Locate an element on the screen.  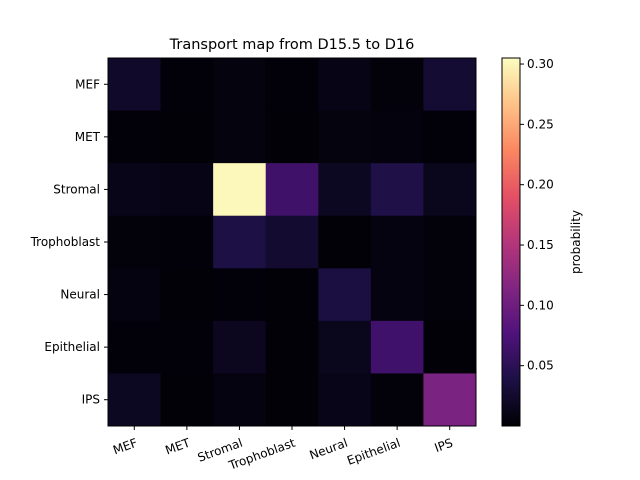
y-tick-label: MET is located at coordinates (88, 137).